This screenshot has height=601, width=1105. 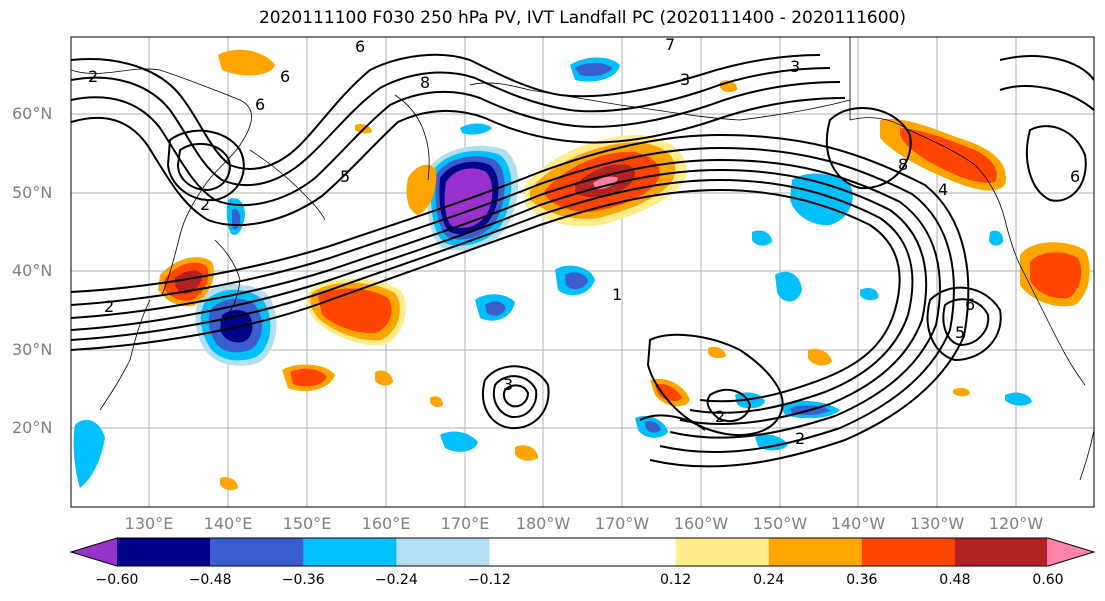 What do you see at coordinates (32, 270) in the screenshot?
I see `lat-label: 40°N` at bounding box center [32, 270].